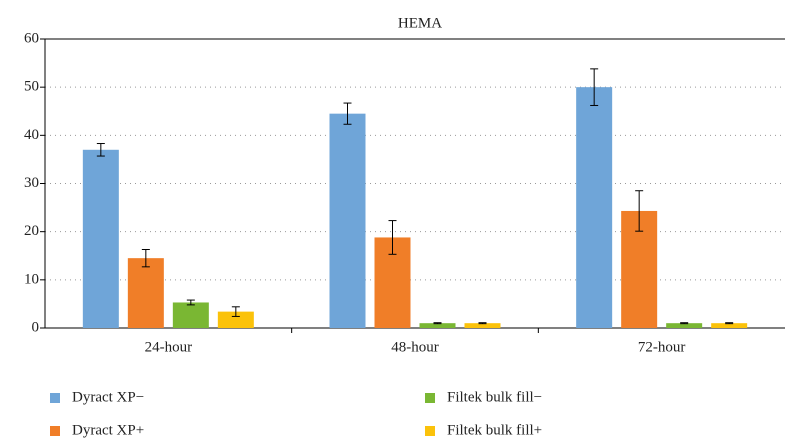  I want to click on x-tick-label: 72-hour, so click(662, 347).